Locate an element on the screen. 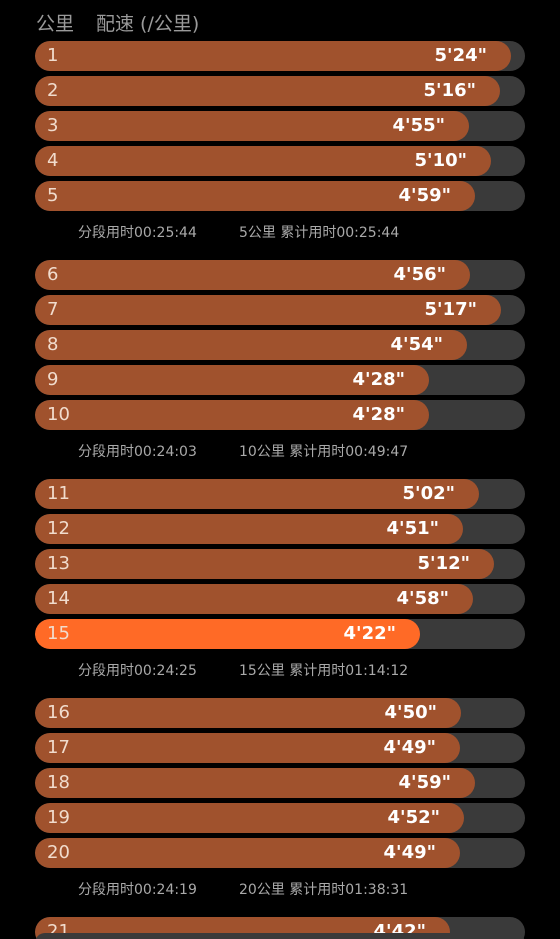 The width and height of the screenshot is (560, 939). split-row: 2 5'16" is located at coordinates (280, 91).